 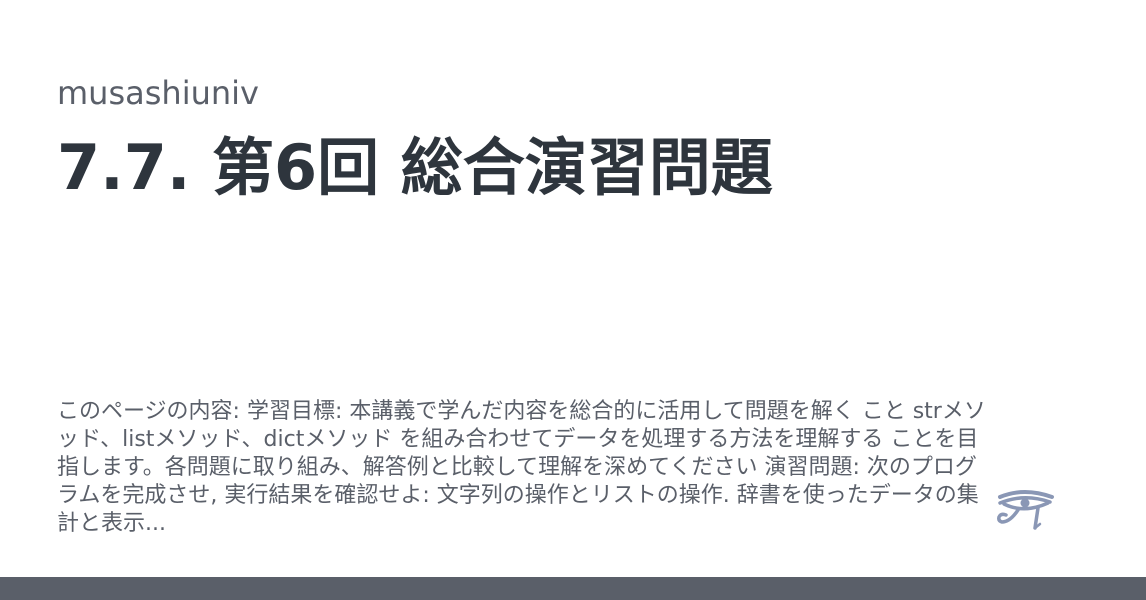 What do you see at coordinates (158, 93) in the screenshot?
I see `site-name: musashiuniv` at bounding box center [158, 93].